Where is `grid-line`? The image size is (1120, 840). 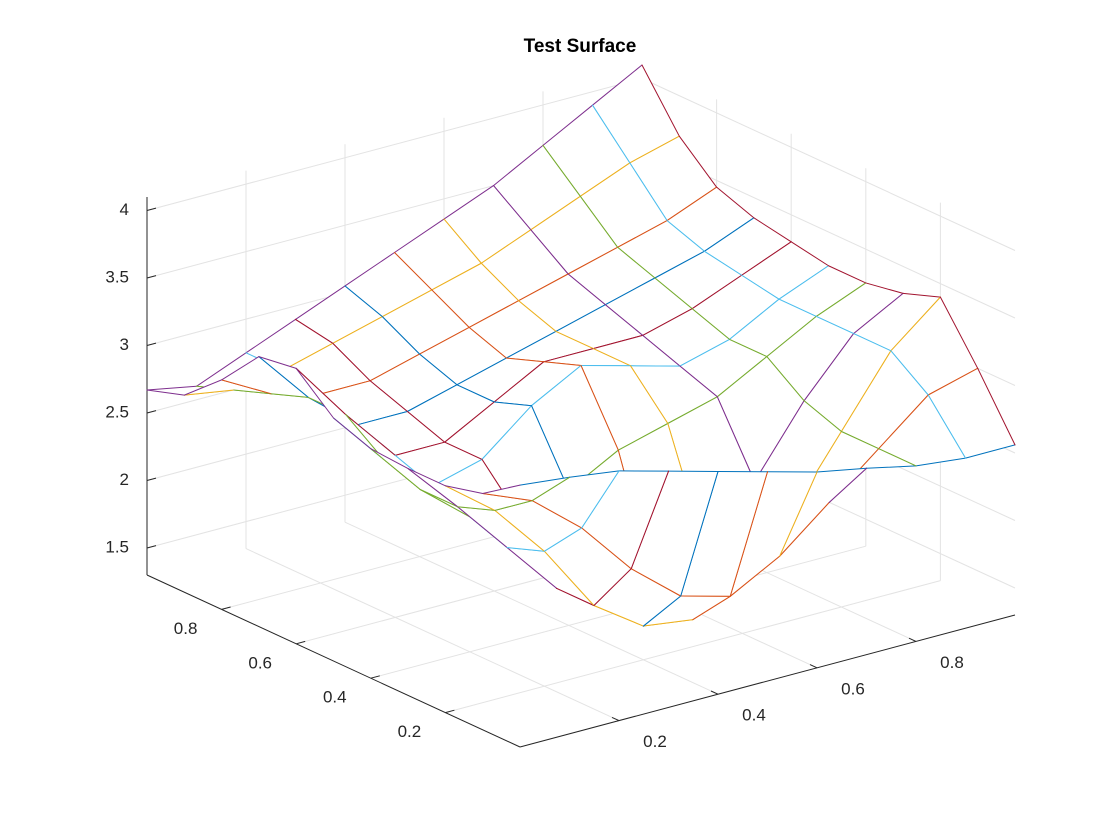
grid-line is located at coordinates (693, 647).